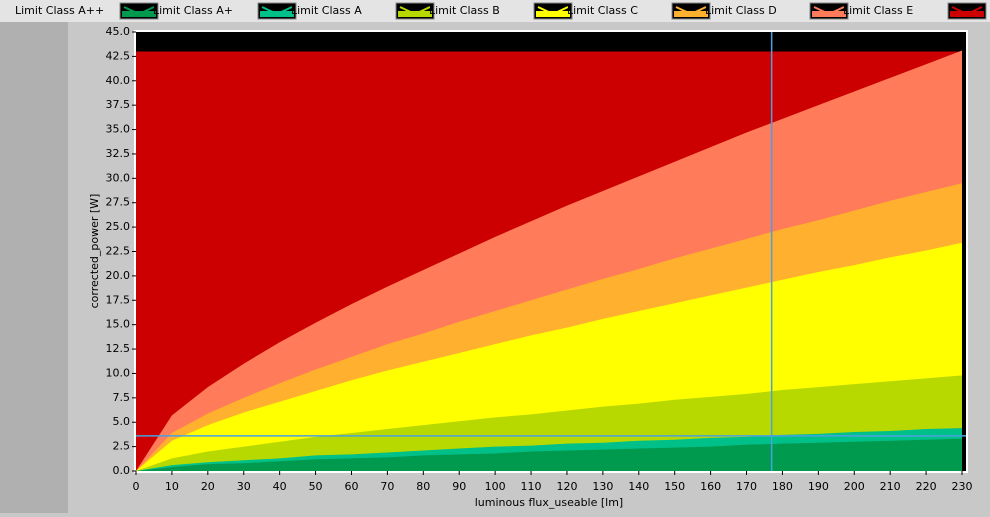 This screenshot has height=517, width=990. Describe the element at coordinates (566, 486) in the screenshot. I see `x-tick-label: 120` at that location.